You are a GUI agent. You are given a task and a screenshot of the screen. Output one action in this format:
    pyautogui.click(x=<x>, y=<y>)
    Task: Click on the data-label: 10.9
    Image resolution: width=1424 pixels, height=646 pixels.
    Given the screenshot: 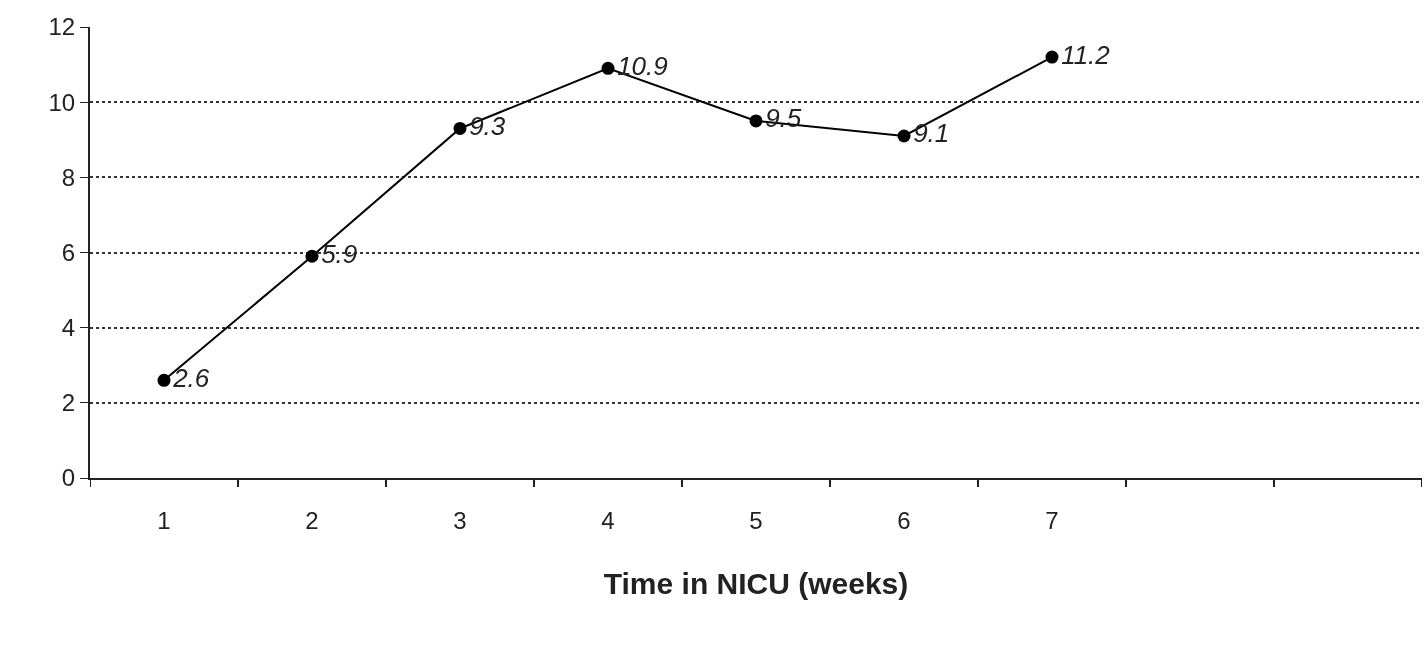 What is the action you would take?
    pyautogui.click(x=642, y=65)
    